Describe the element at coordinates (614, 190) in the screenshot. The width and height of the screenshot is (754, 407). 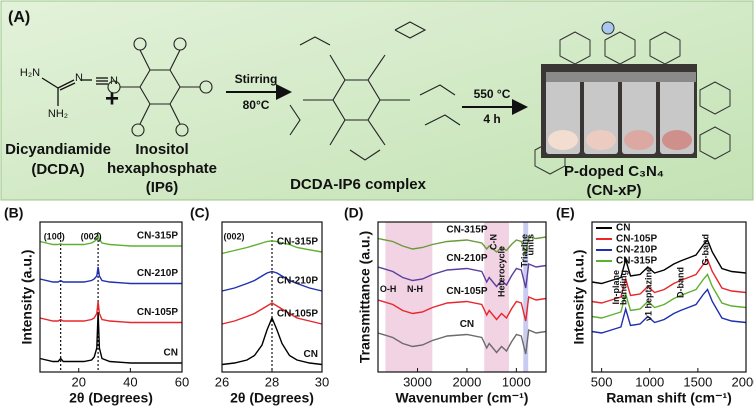
I see `product-abbr: (CN-xP)` at that location.